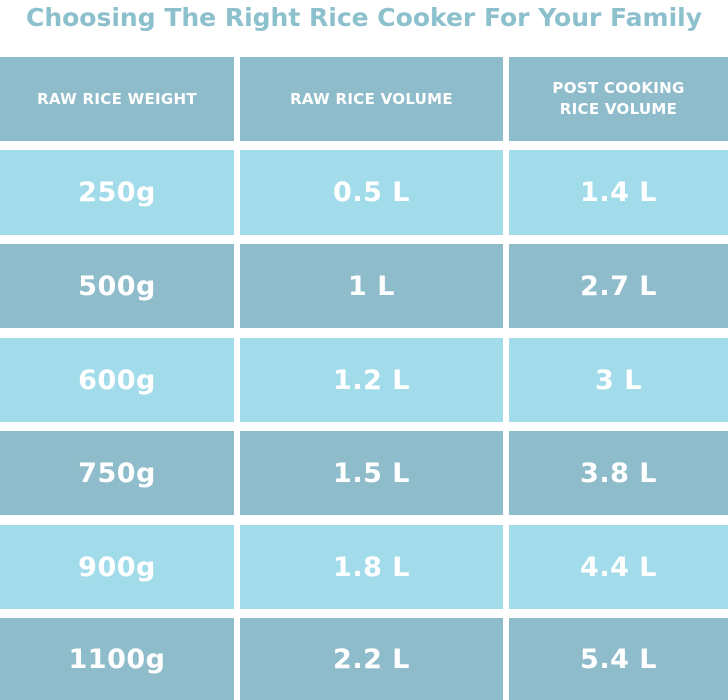 The image size is (728, 700). I want to click on table-cell-raw-volume: 0.5 L, so click(371, 192).